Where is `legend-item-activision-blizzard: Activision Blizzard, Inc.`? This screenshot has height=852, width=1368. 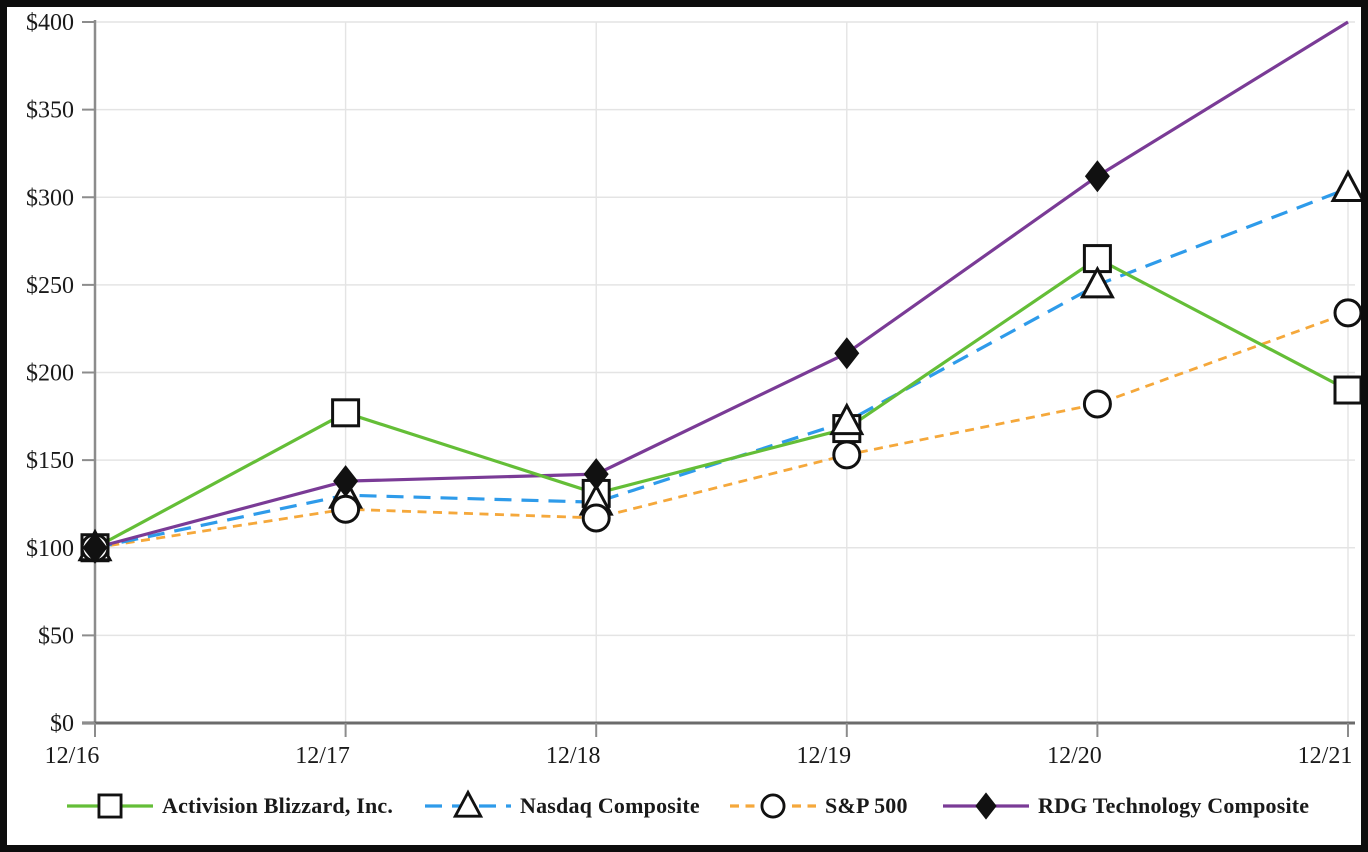
legend-item-activision-blizzard: Activision Blizzard, Inc. is located at coordinates (230, 806).